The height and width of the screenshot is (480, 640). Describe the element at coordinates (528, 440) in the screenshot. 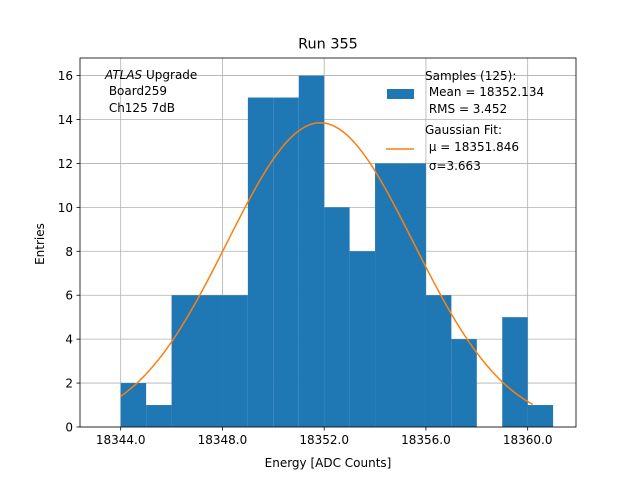

I see `x-tick-label: 18360.0` at that location.